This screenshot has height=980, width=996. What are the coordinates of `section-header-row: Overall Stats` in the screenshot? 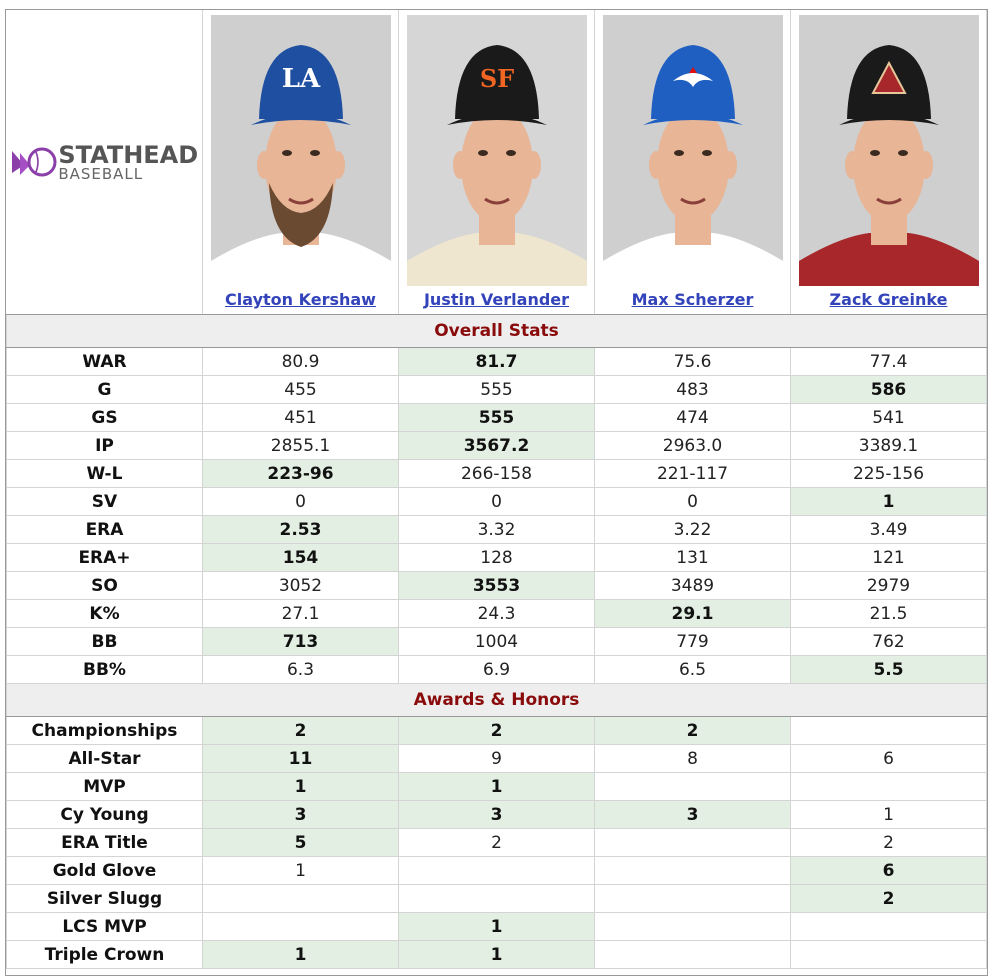 It's located at (496, 331).